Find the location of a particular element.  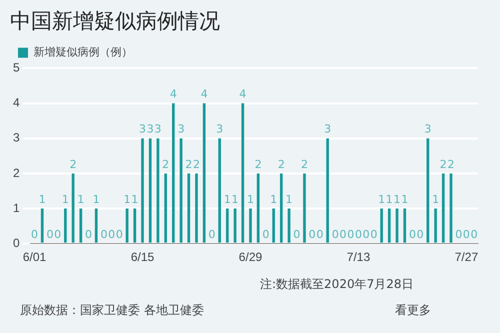

y-tick-label: 1 is located at coordinates (16, 207).